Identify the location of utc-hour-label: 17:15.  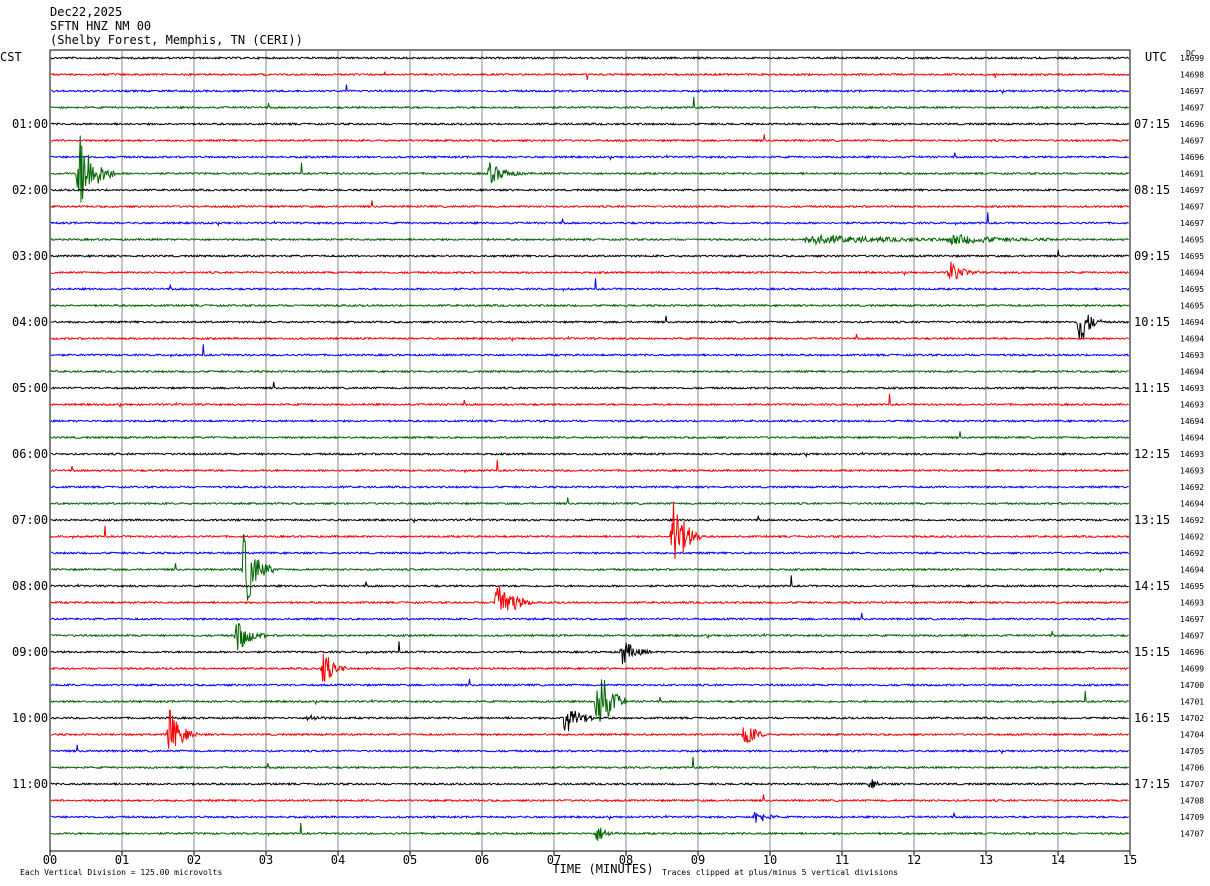
(1152, 784).